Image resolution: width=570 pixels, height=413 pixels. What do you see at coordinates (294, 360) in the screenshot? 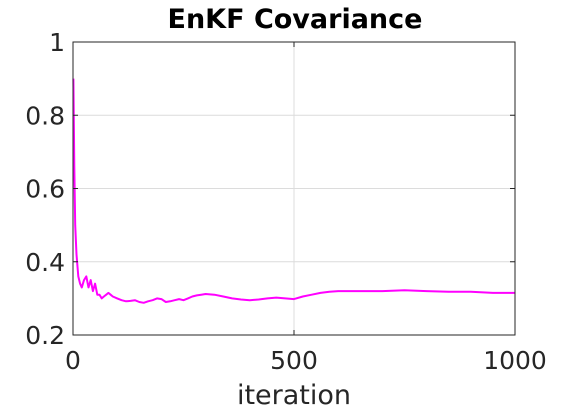
I see `x-tick-label: 500` at bounding box center [294, 360].